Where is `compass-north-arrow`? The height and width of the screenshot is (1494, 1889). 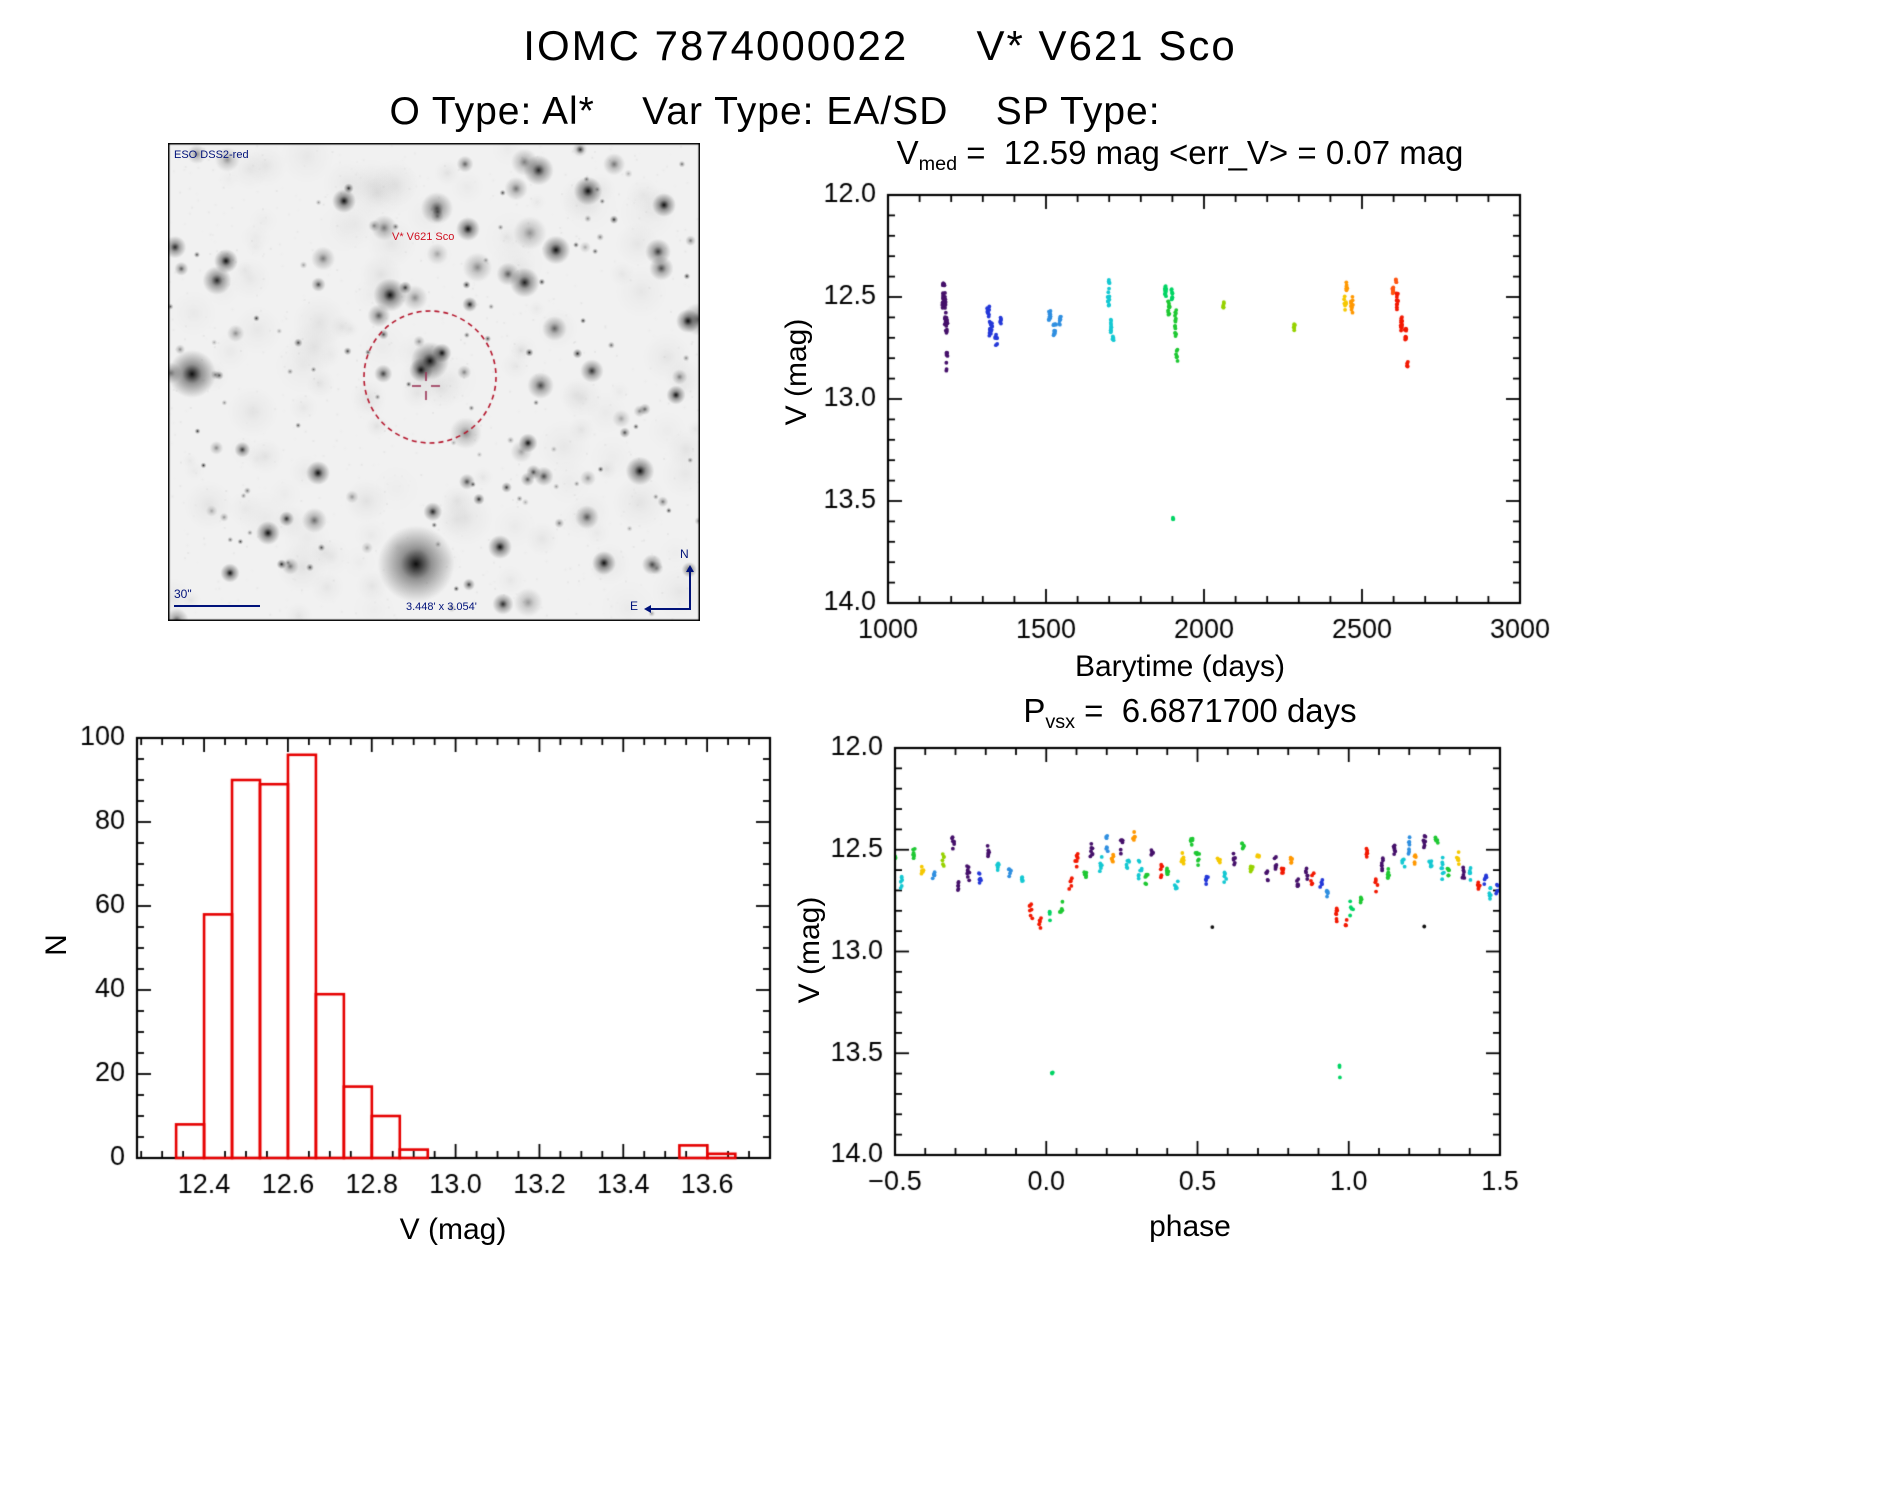
compass-north-arrow is located at coordinates (690, 587).